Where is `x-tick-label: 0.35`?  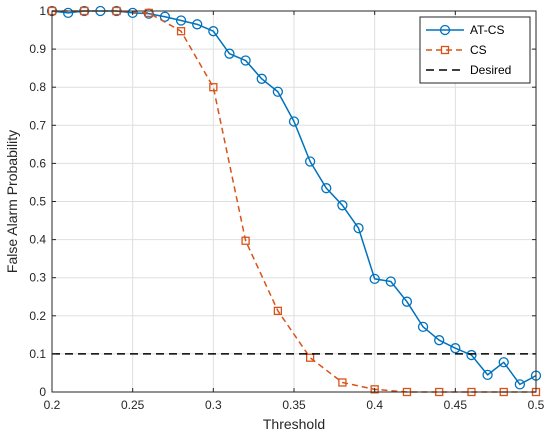 x-tick-label: 0.35 is located at coordinates (294, 405).